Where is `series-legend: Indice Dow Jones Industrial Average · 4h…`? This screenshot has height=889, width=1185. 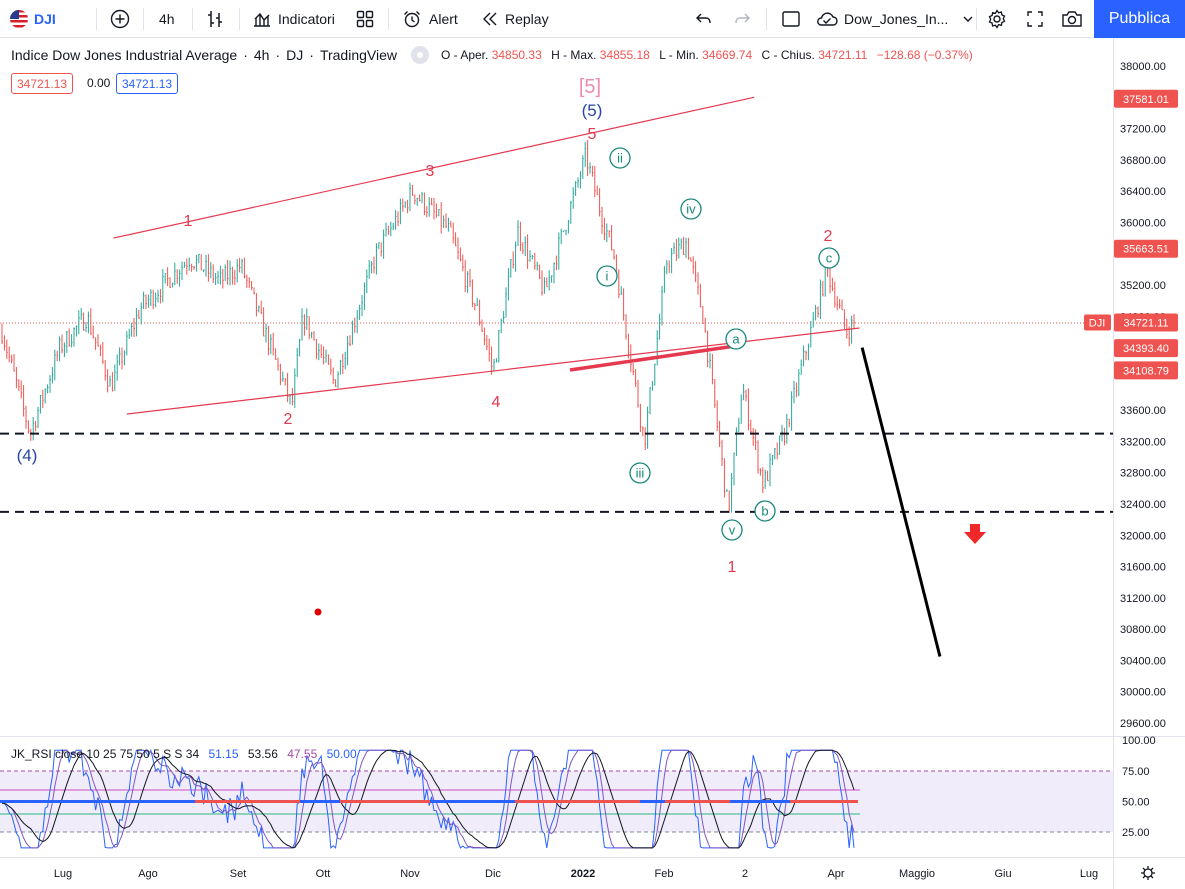 series-legend: Indice Dow Jones Industrial Average · 4h… is located at coordinates (495, 55).